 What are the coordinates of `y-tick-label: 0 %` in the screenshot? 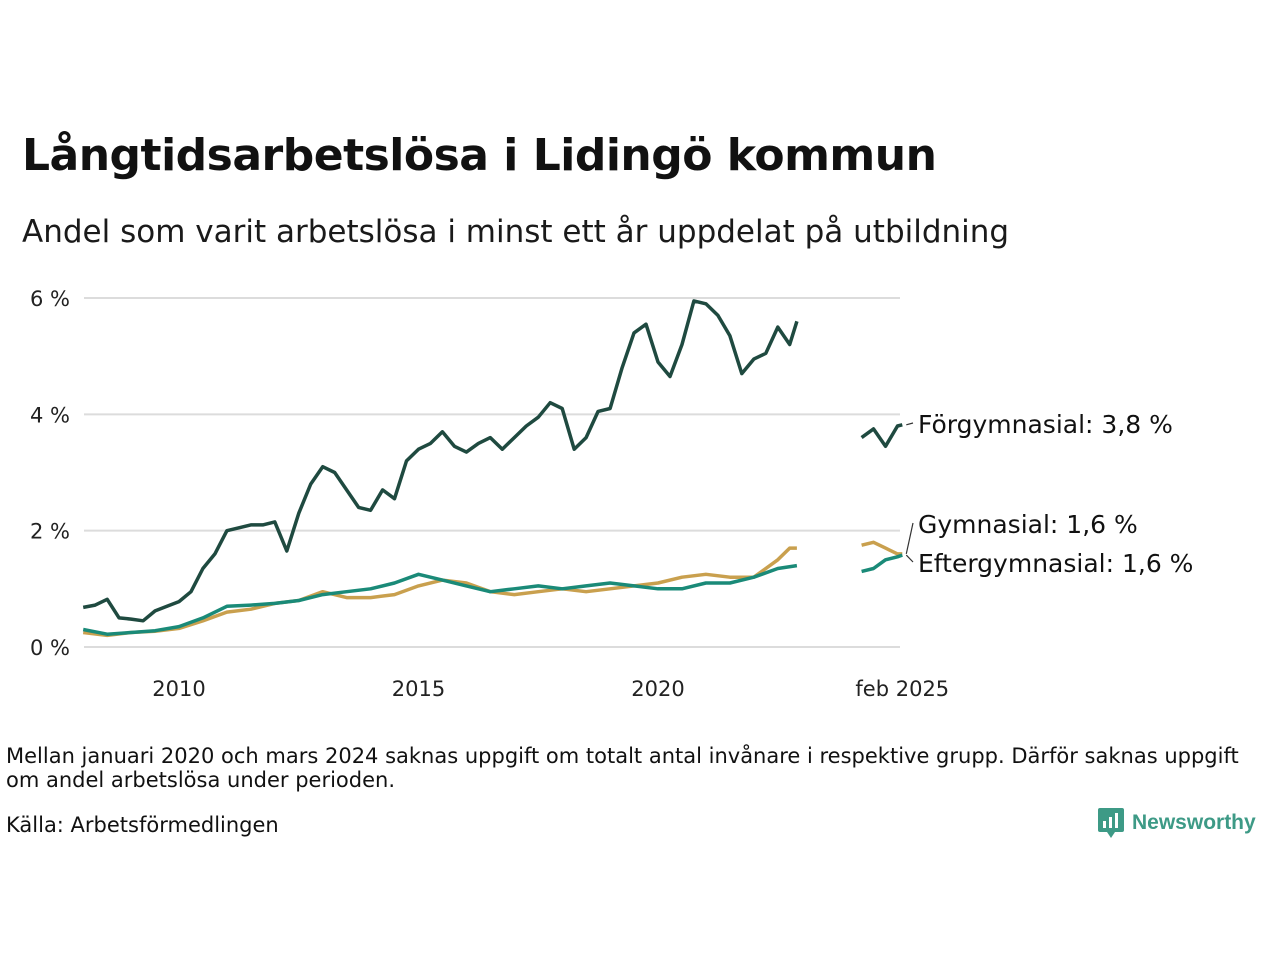 It's located at (50, 648).